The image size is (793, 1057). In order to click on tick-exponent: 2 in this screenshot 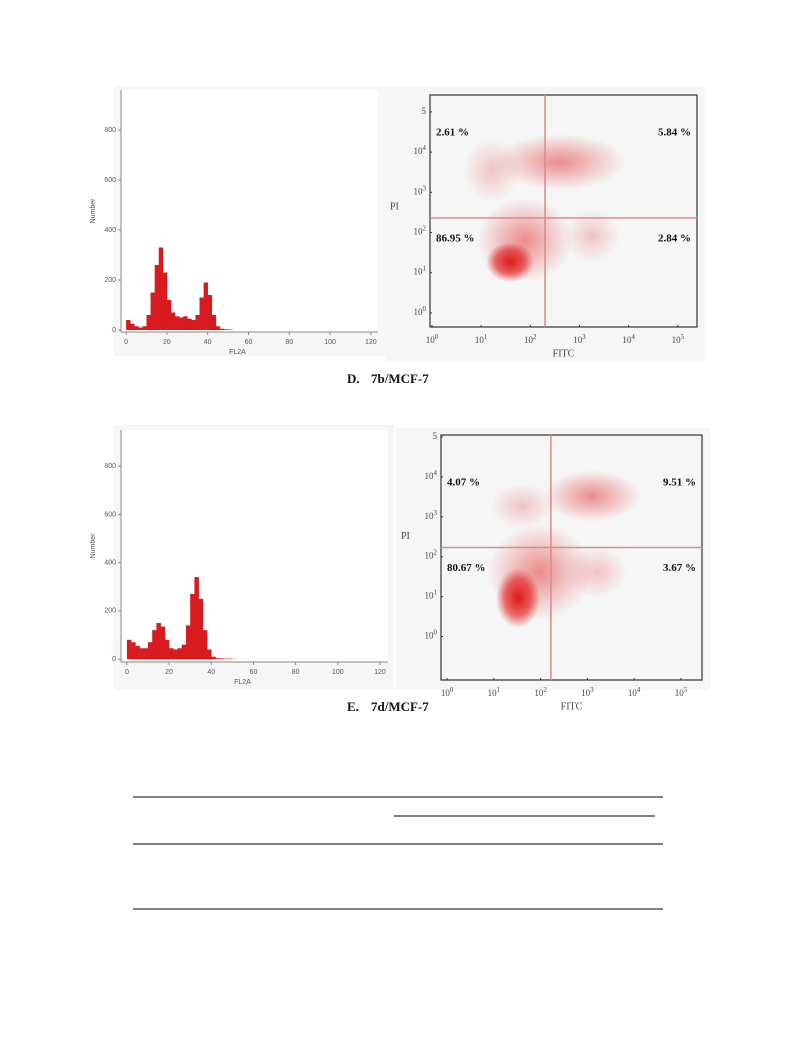, I will do `click(545, 690)`.